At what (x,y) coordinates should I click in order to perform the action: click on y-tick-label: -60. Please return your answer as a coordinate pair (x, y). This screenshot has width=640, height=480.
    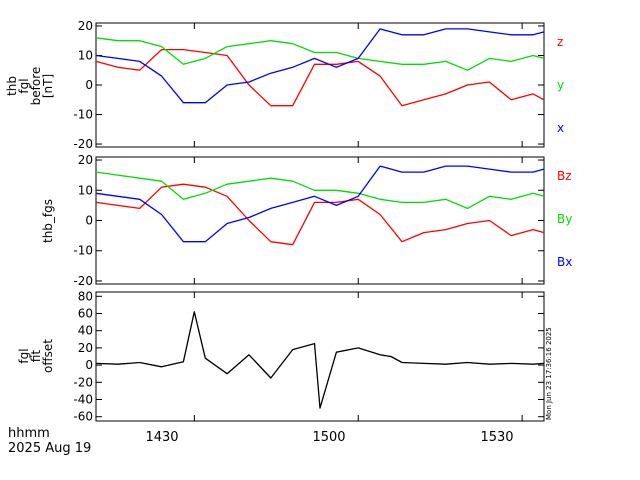
    Looking at the image, I should click on (83, 417).